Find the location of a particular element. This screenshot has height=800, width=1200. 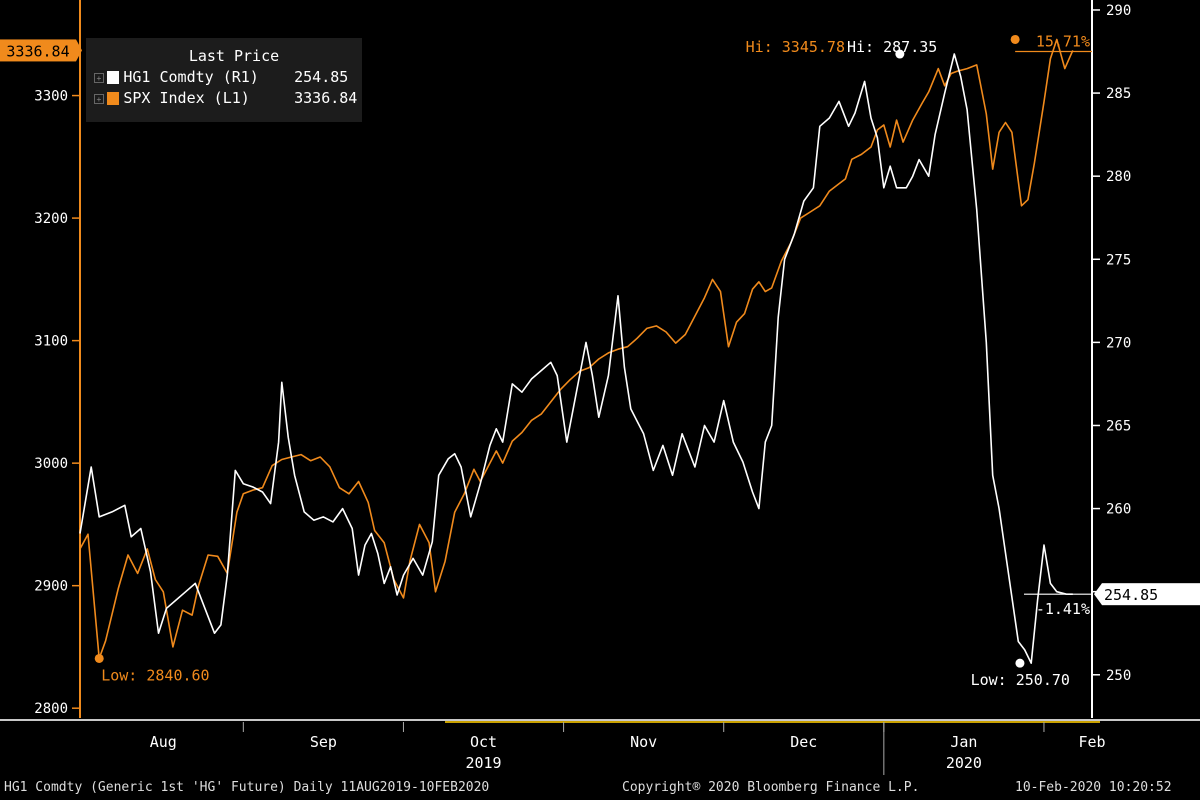

left-current-value-label: 3336.84 is located at coordinates (37, 51).